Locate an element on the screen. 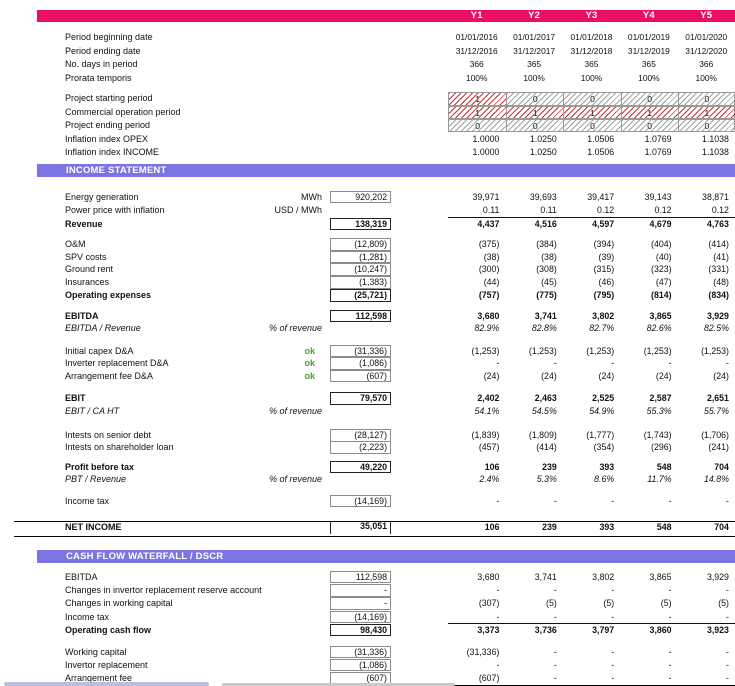  flag-cell-y4: 1 is located at coordinates (649, 112).